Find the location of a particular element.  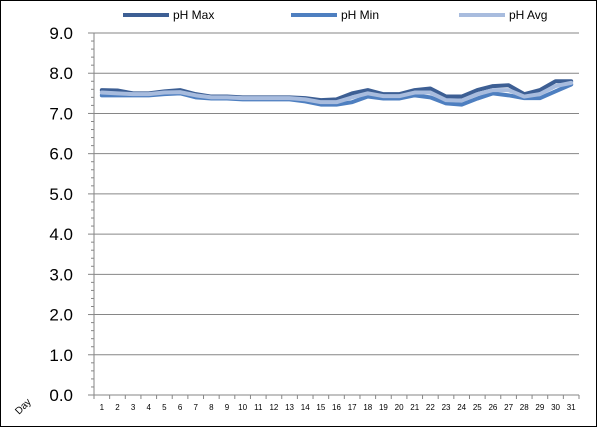

y-tick-label: 9.0 is located at coordinates (61, 33).